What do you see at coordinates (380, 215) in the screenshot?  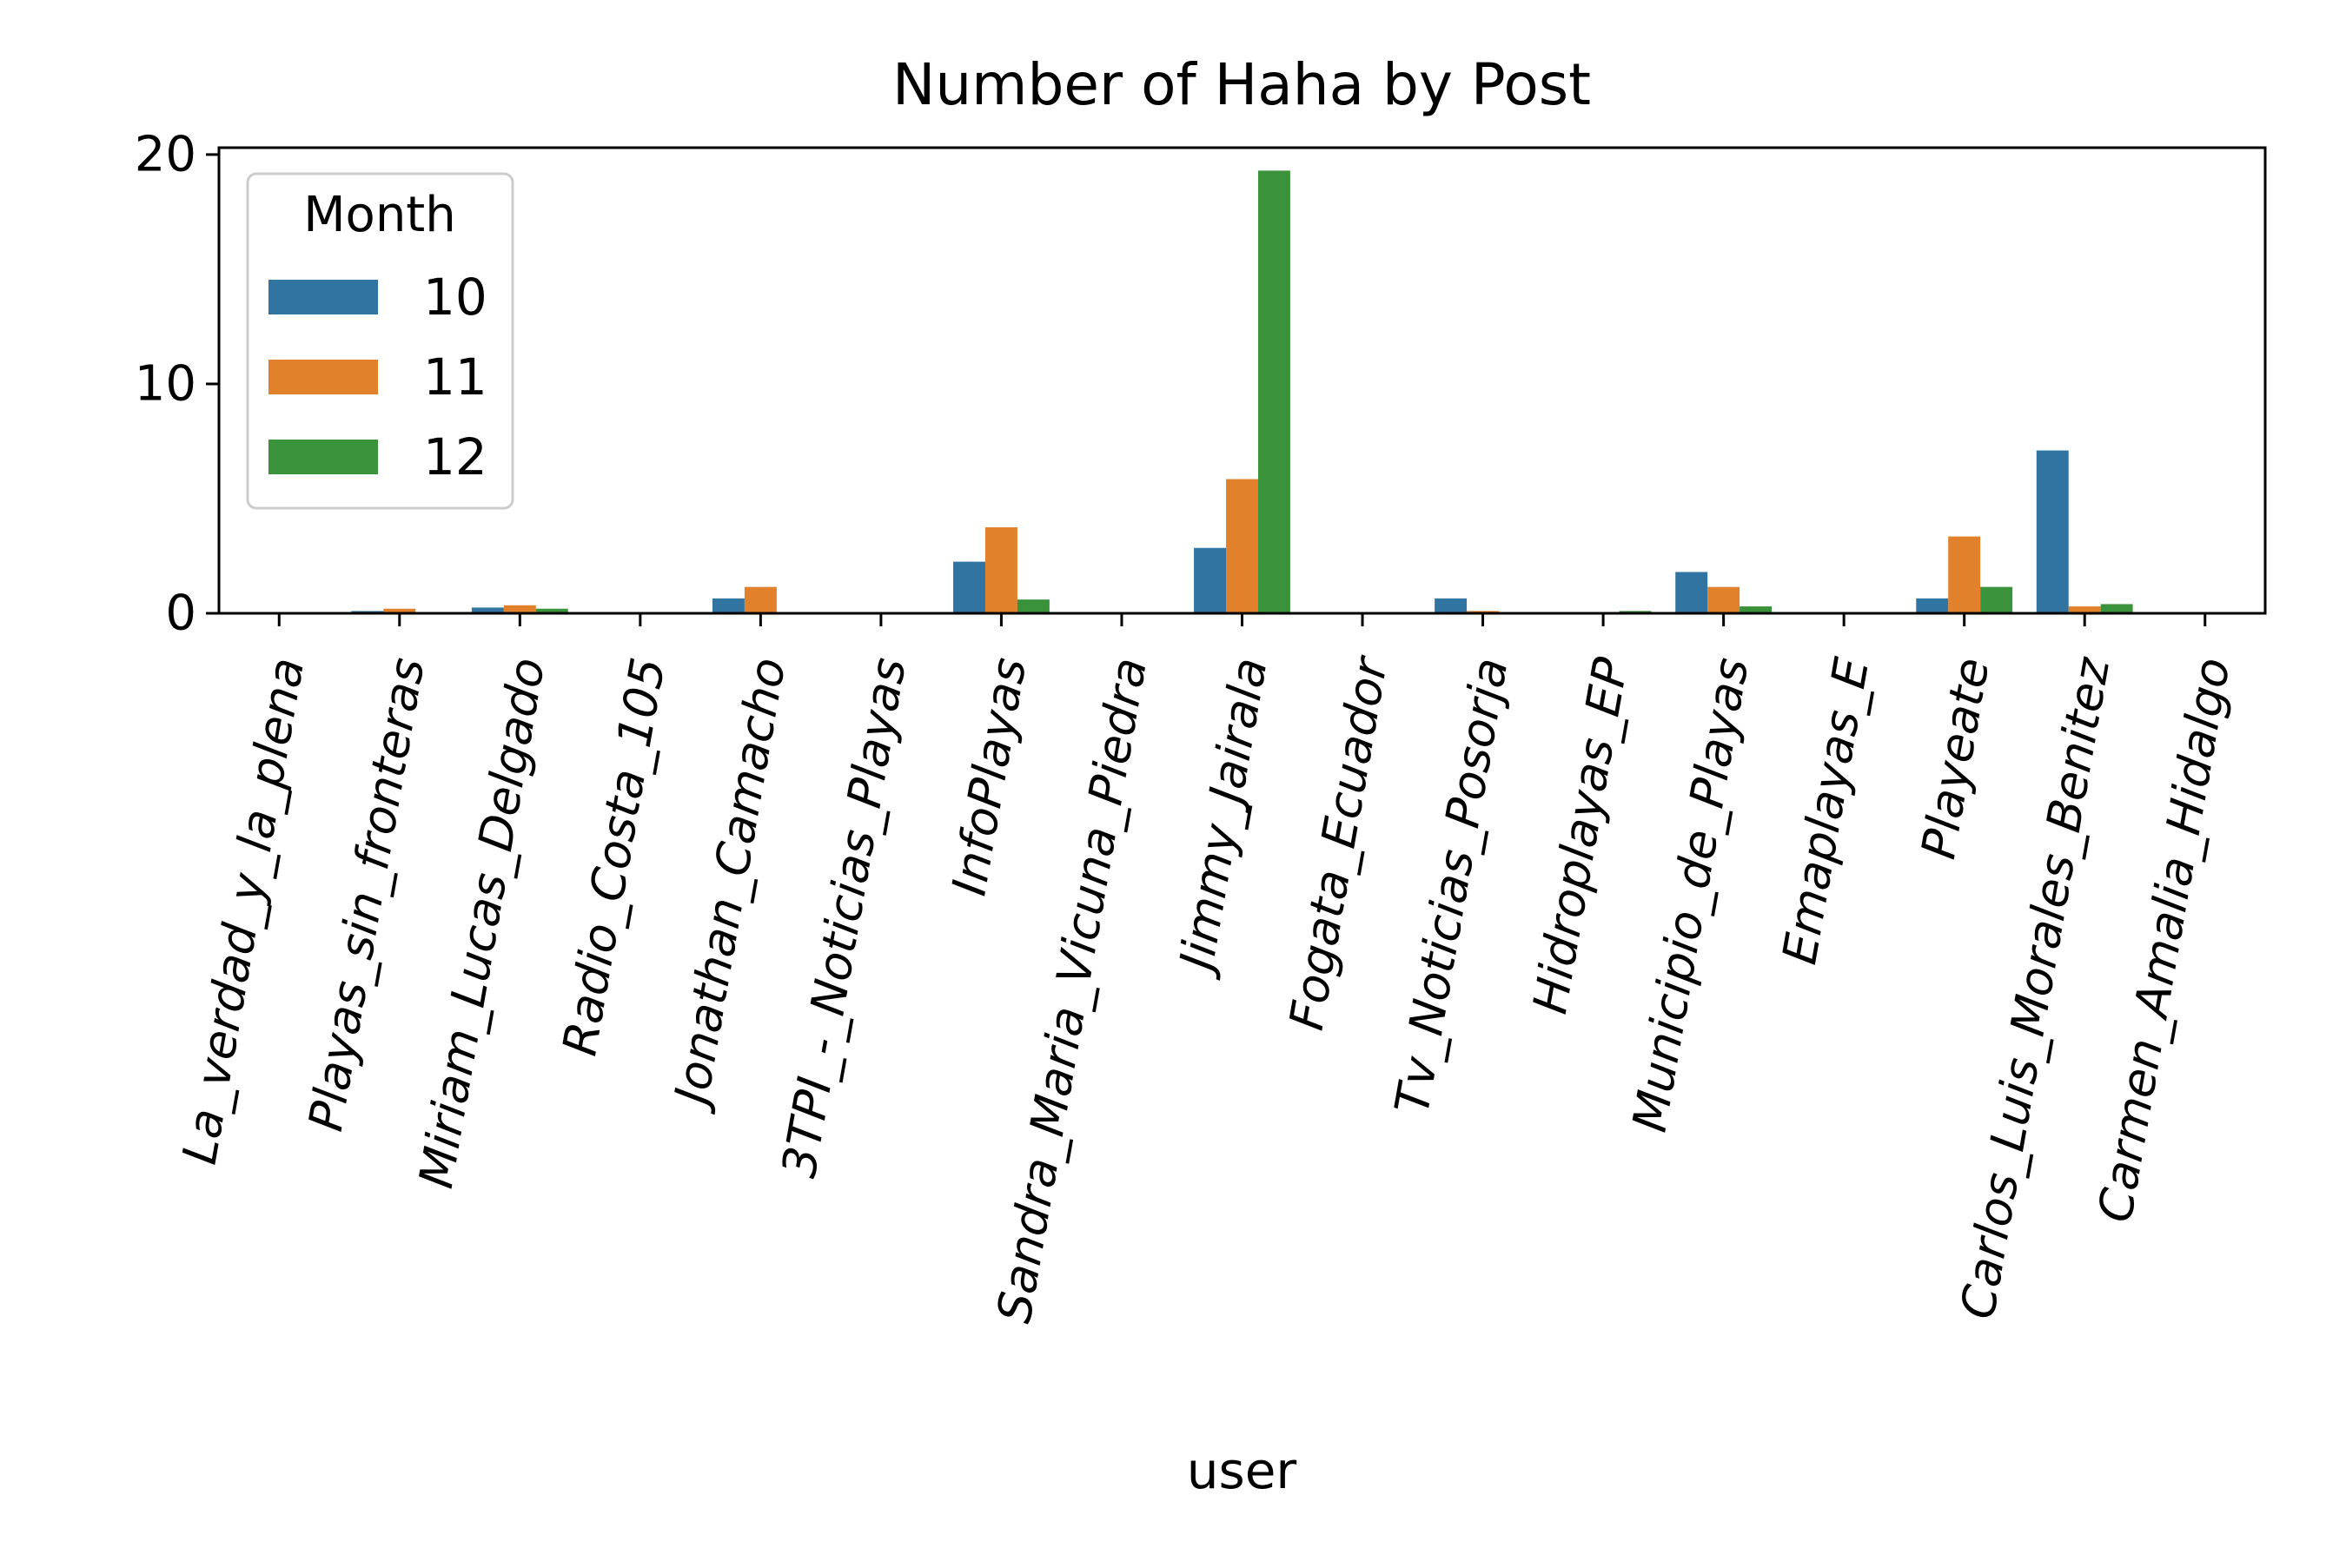 I see `legend-title: Month` at bounding box center [380, 215].